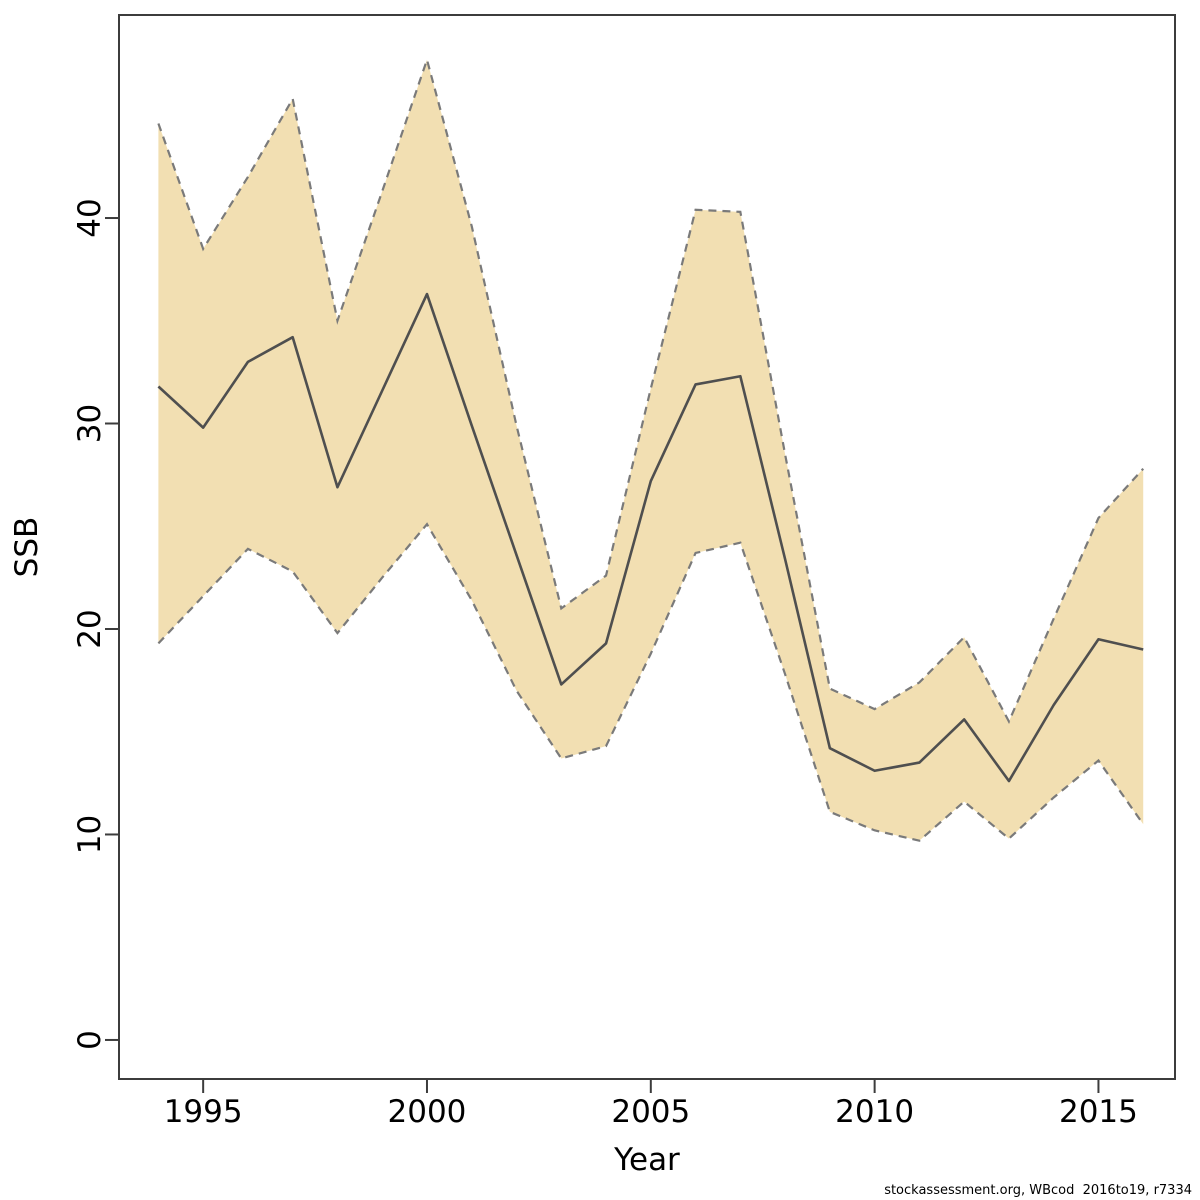  Describe the element at coordinates (874, 1112) in the screenshot. I see `x-tick-label: 2010` at that location.